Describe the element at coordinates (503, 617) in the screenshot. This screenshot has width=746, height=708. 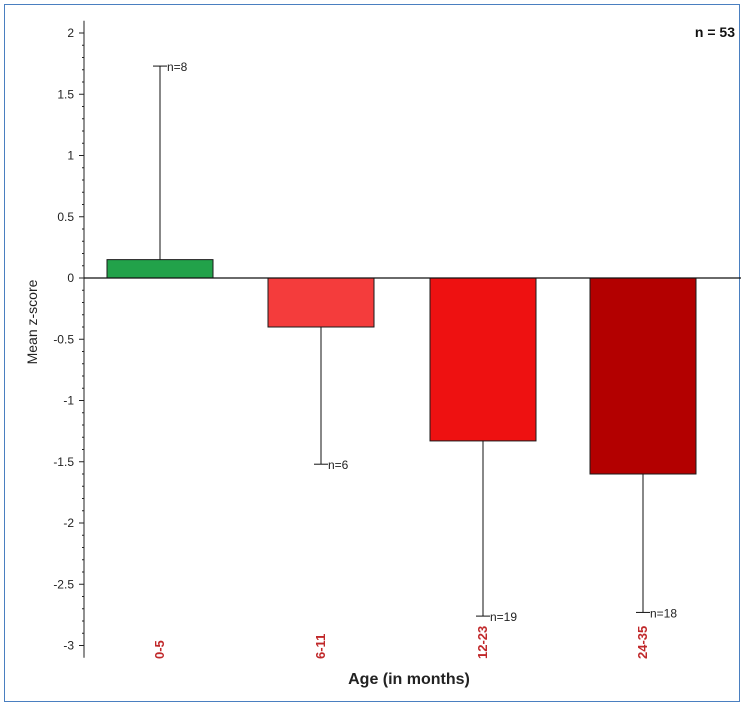
I see `n-label-12-23: n=19` at that location.